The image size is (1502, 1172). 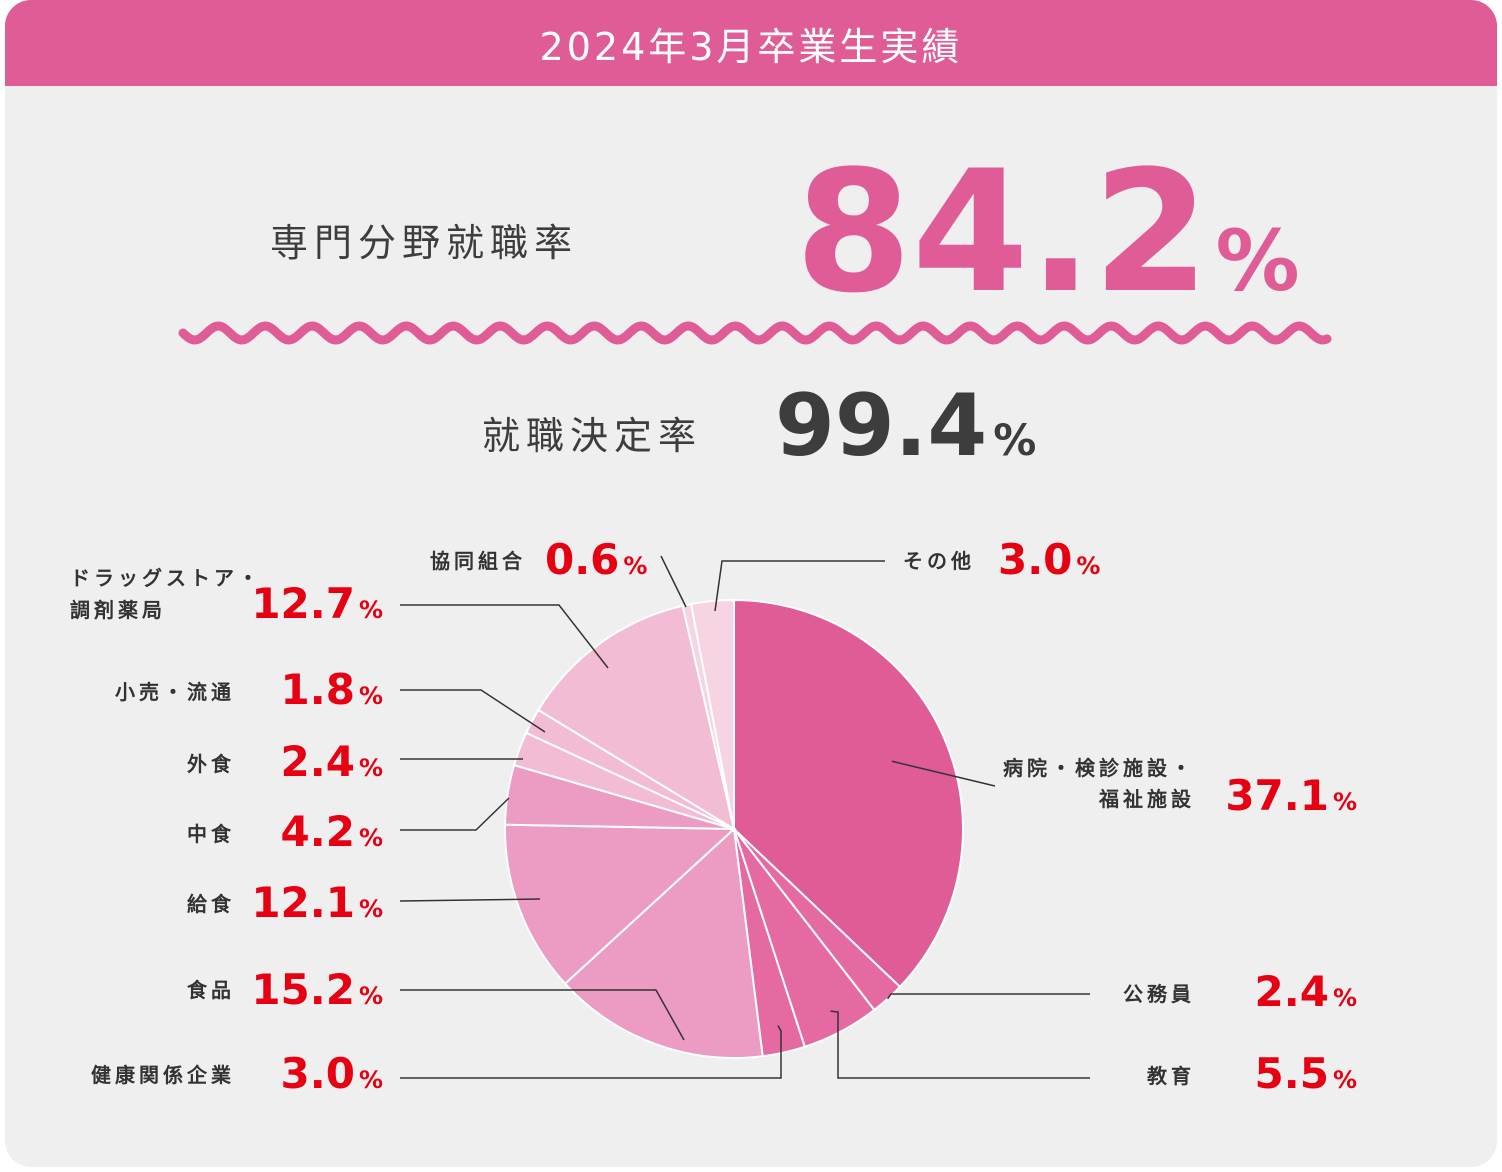 What do you see at coordinates (673, 581) in the screenshot?
I see `leader-line-coop` at bounding box center [673, 581].